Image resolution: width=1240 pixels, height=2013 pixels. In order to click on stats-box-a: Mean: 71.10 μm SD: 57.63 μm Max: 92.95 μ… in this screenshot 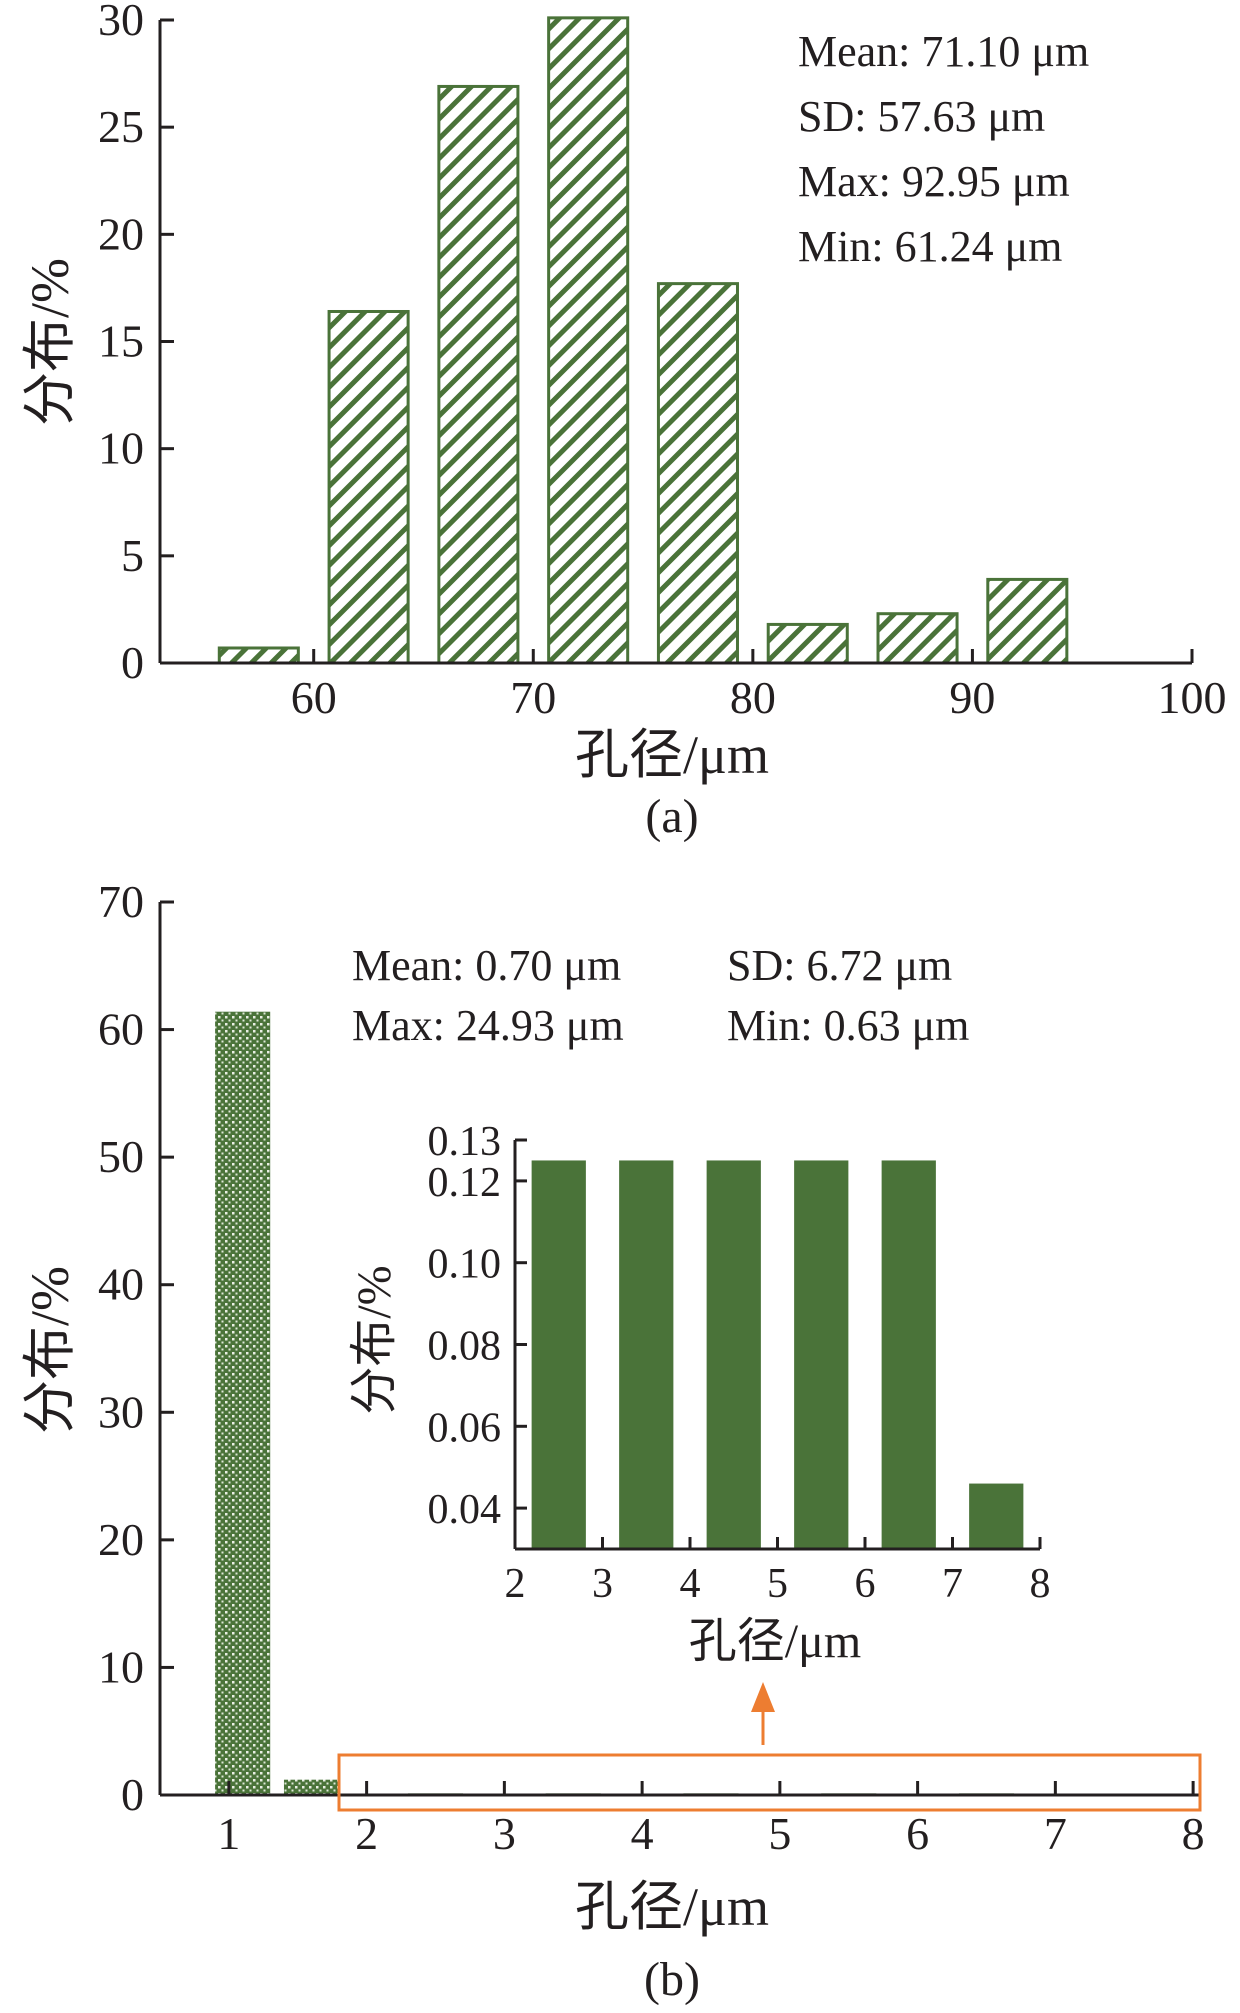, I will do `click(943, 149)`.